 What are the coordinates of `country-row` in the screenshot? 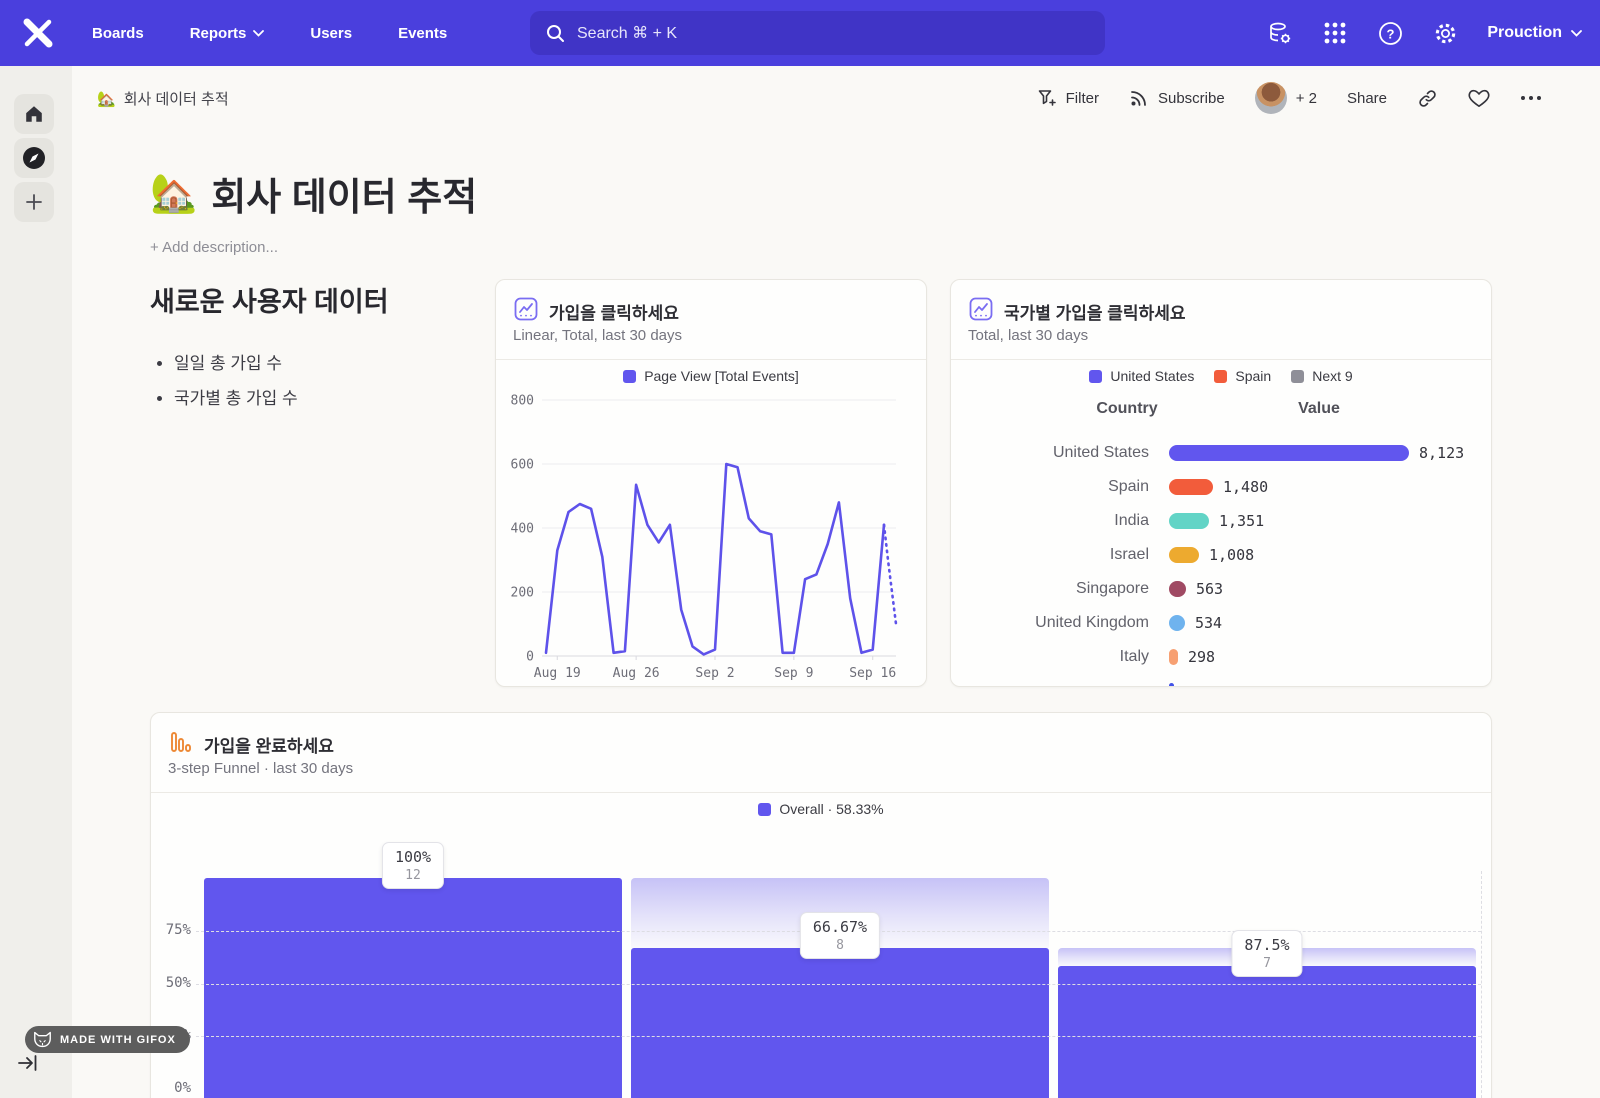 It's located at (1221, 680).